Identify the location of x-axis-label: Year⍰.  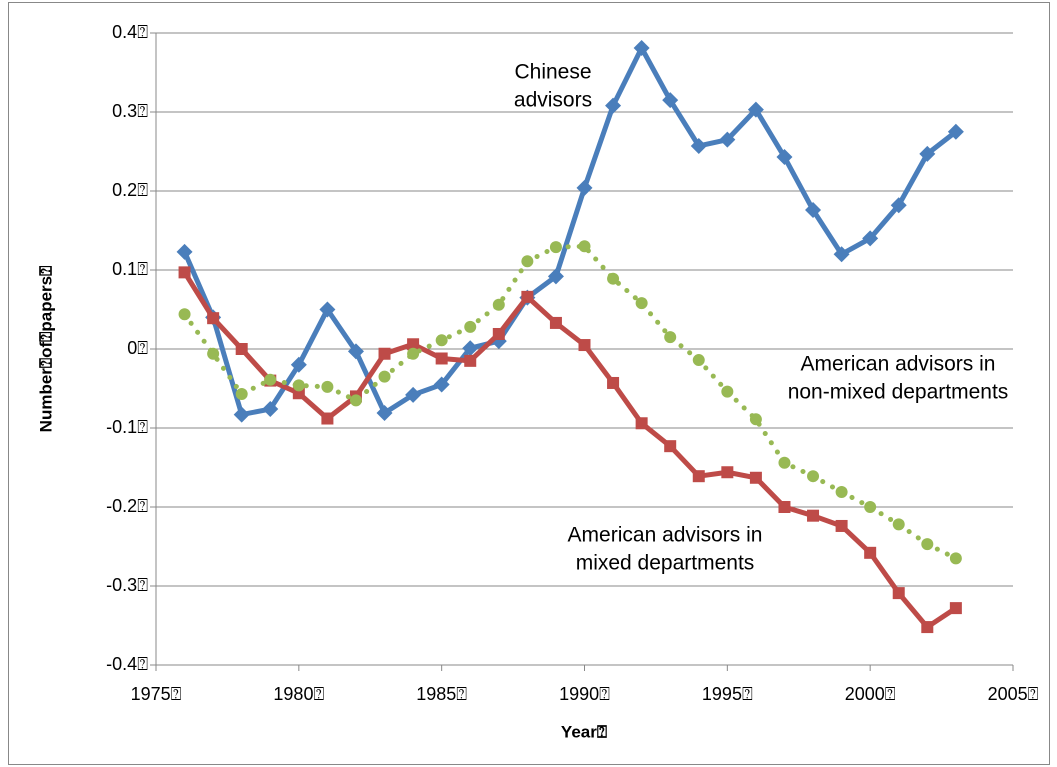
(584, 731).